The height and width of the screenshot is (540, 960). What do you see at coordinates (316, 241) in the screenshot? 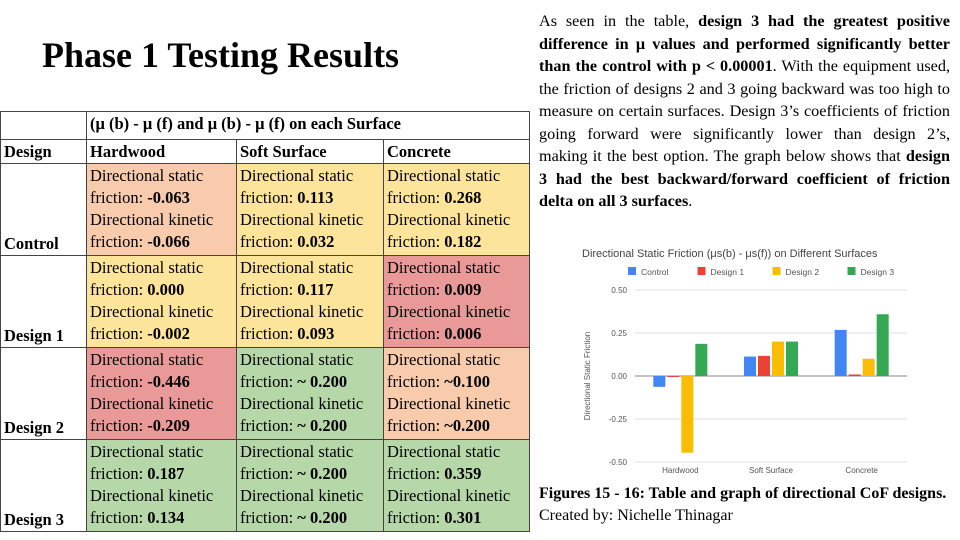
I see `kinetic-value: 0.032` at bounding box center [316, 241].